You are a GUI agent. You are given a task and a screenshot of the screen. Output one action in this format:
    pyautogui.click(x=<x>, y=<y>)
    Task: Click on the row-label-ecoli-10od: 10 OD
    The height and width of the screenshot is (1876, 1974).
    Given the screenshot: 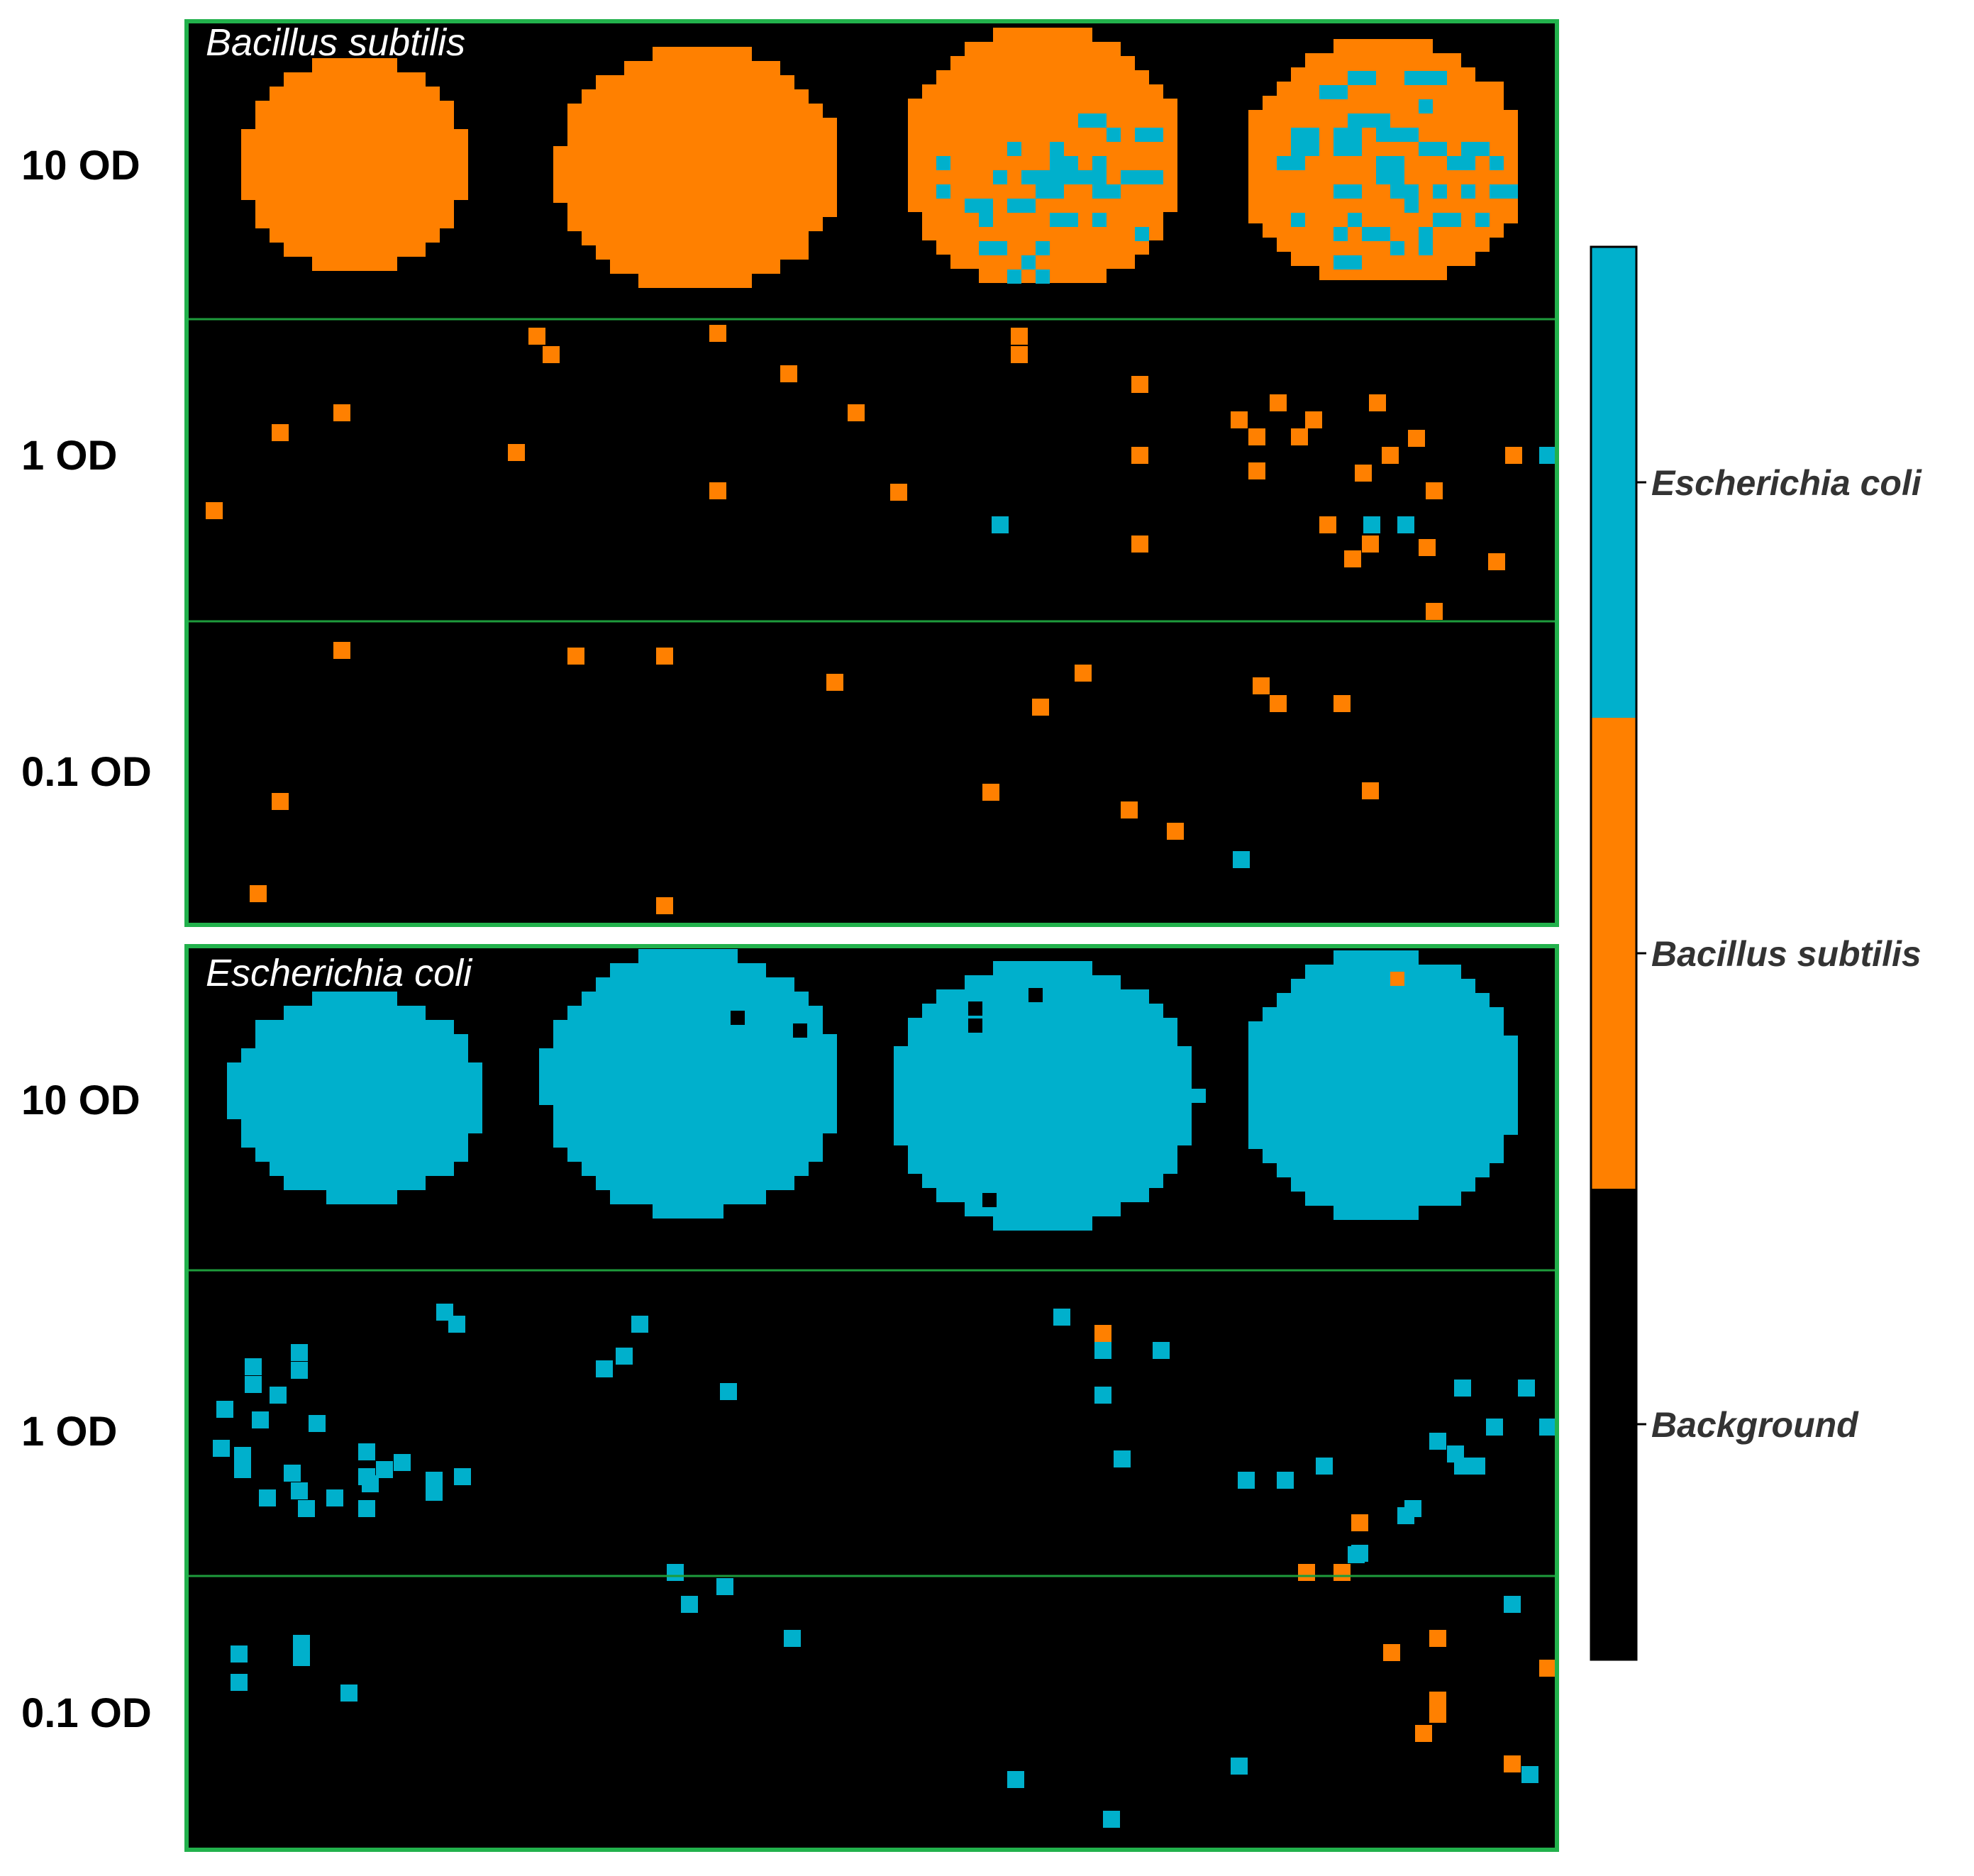 What is the action you would take?
    pyautogui.click(x=81, y=1100)
    